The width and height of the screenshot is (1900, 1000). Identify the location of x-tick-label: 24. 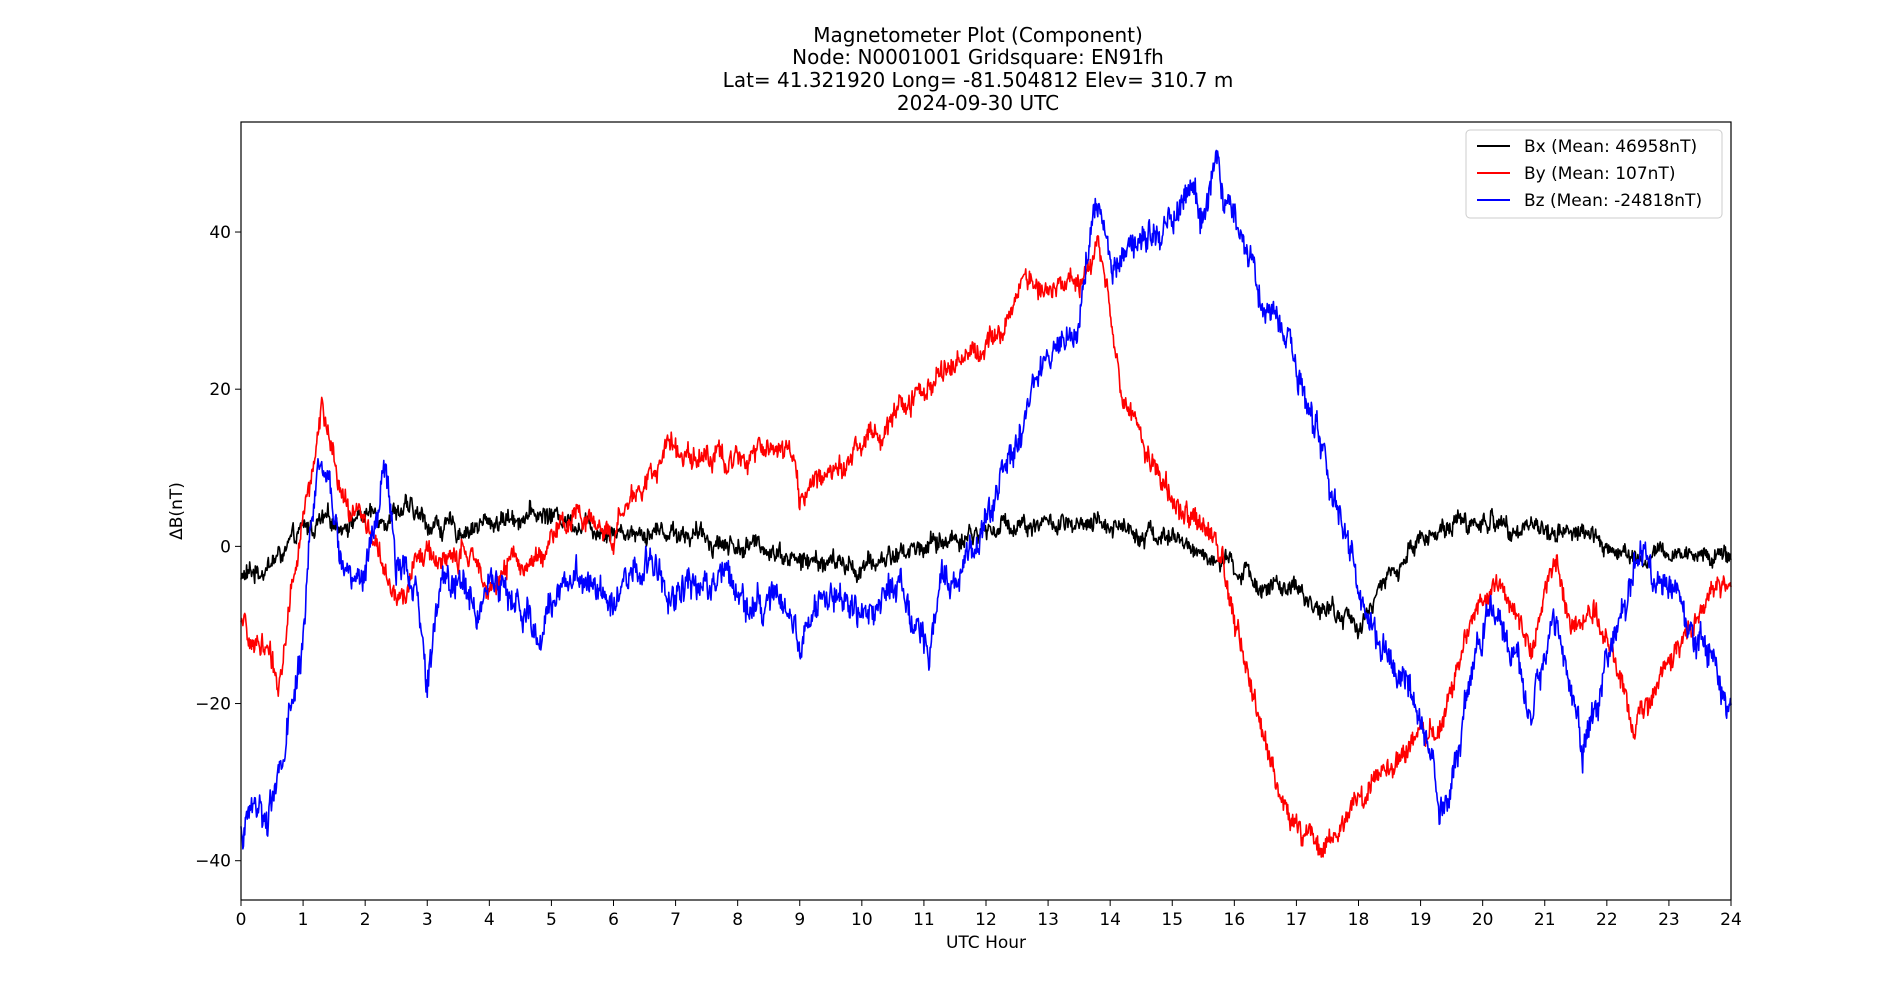
(1731, 920).